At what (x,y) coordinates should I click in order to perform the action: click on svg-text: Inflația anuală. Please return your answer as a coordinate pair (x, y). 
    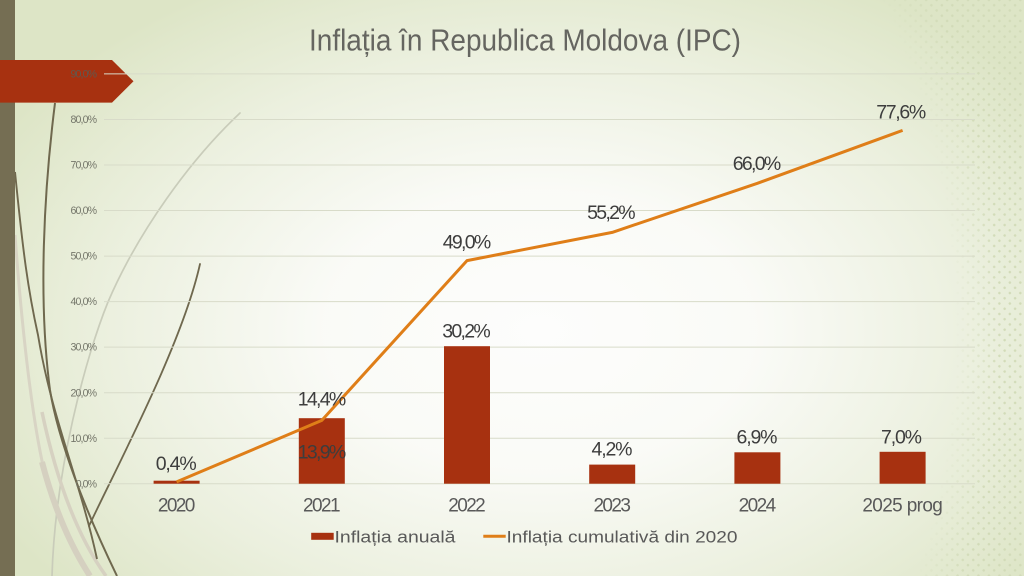
    Looking at the image, I should click on (396, 537).